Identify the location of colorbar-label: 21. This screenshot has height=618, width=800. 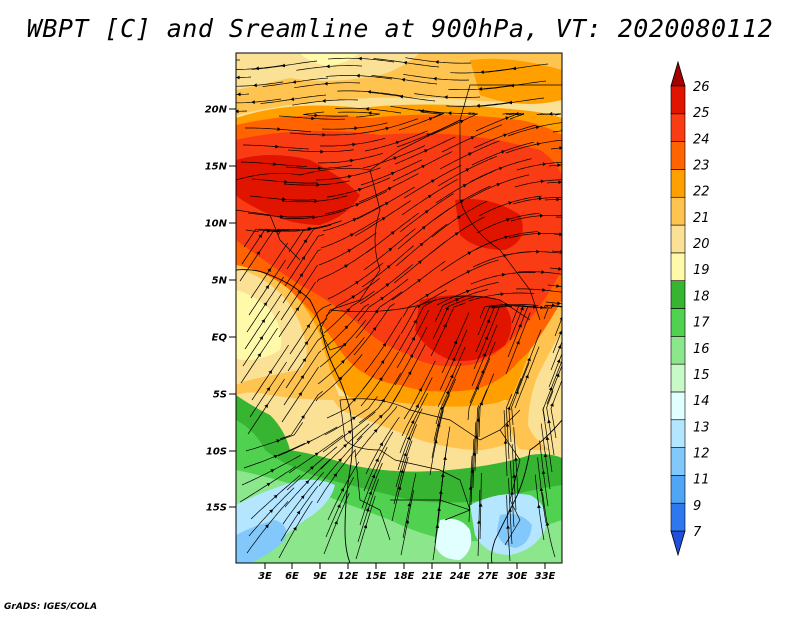
(701, 218).